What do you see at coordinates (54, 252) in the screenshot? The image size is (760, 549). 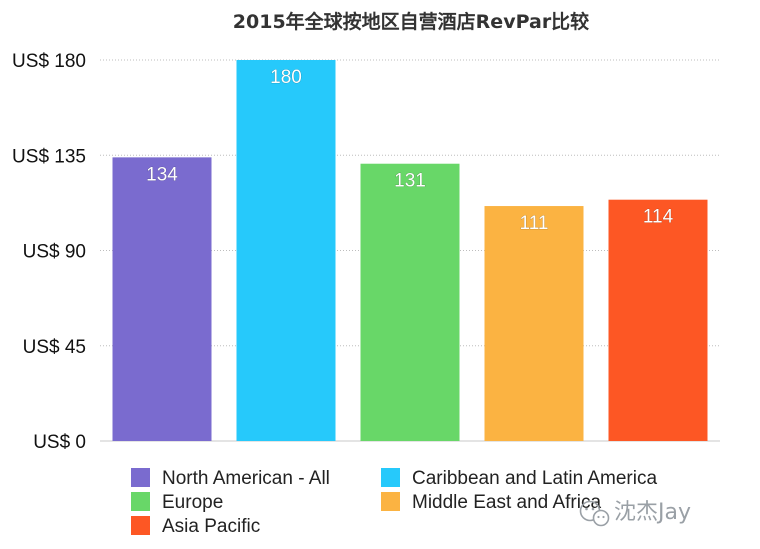 I see `y-tick-label: US$ 90` at bounding box center [54, 252].